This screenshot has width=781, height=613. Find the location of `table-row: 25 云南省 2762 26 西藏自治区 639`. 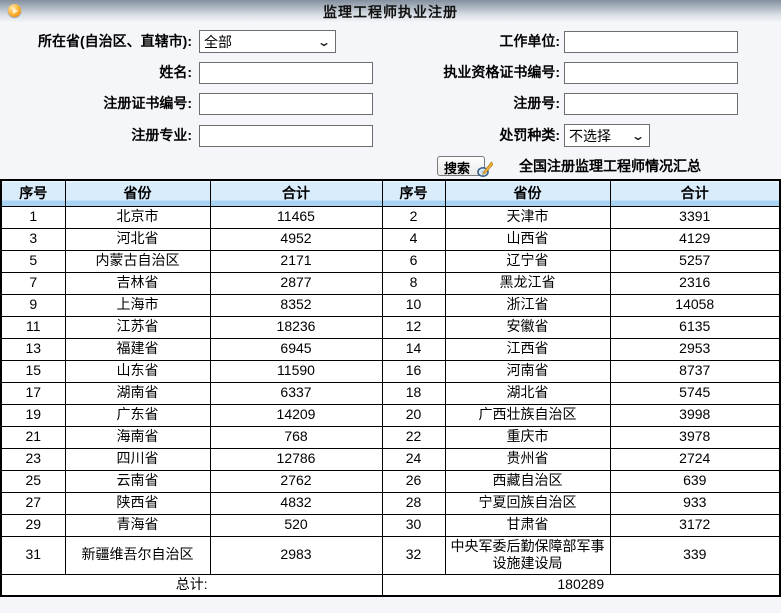

table-row: 25 云南省 2762 26 西藏自治区 639 is located at coordinates (390, 481).